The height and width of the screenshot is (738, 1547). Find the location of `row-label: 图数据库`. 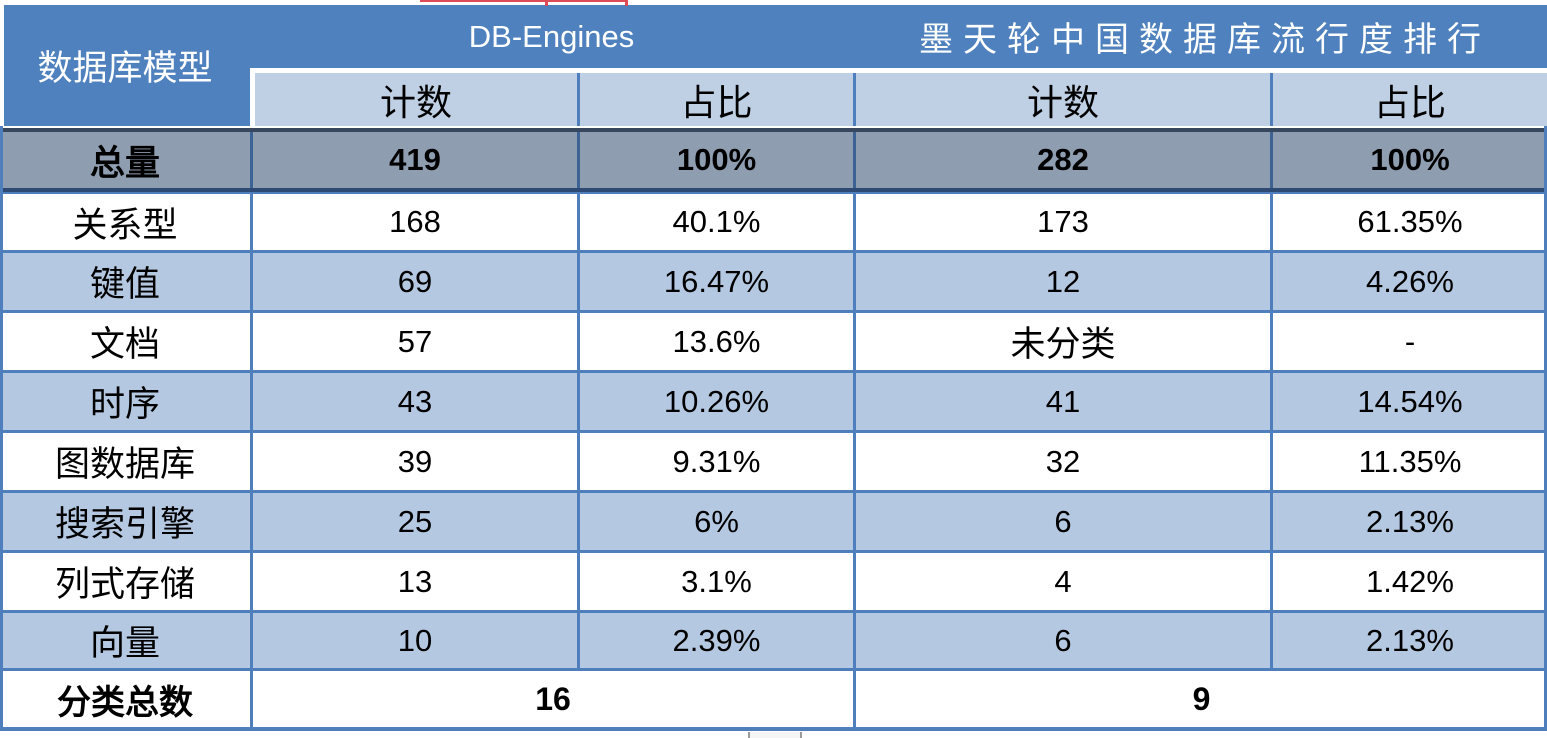

row-label: 图数据库 is located at coordinates (124, 464).